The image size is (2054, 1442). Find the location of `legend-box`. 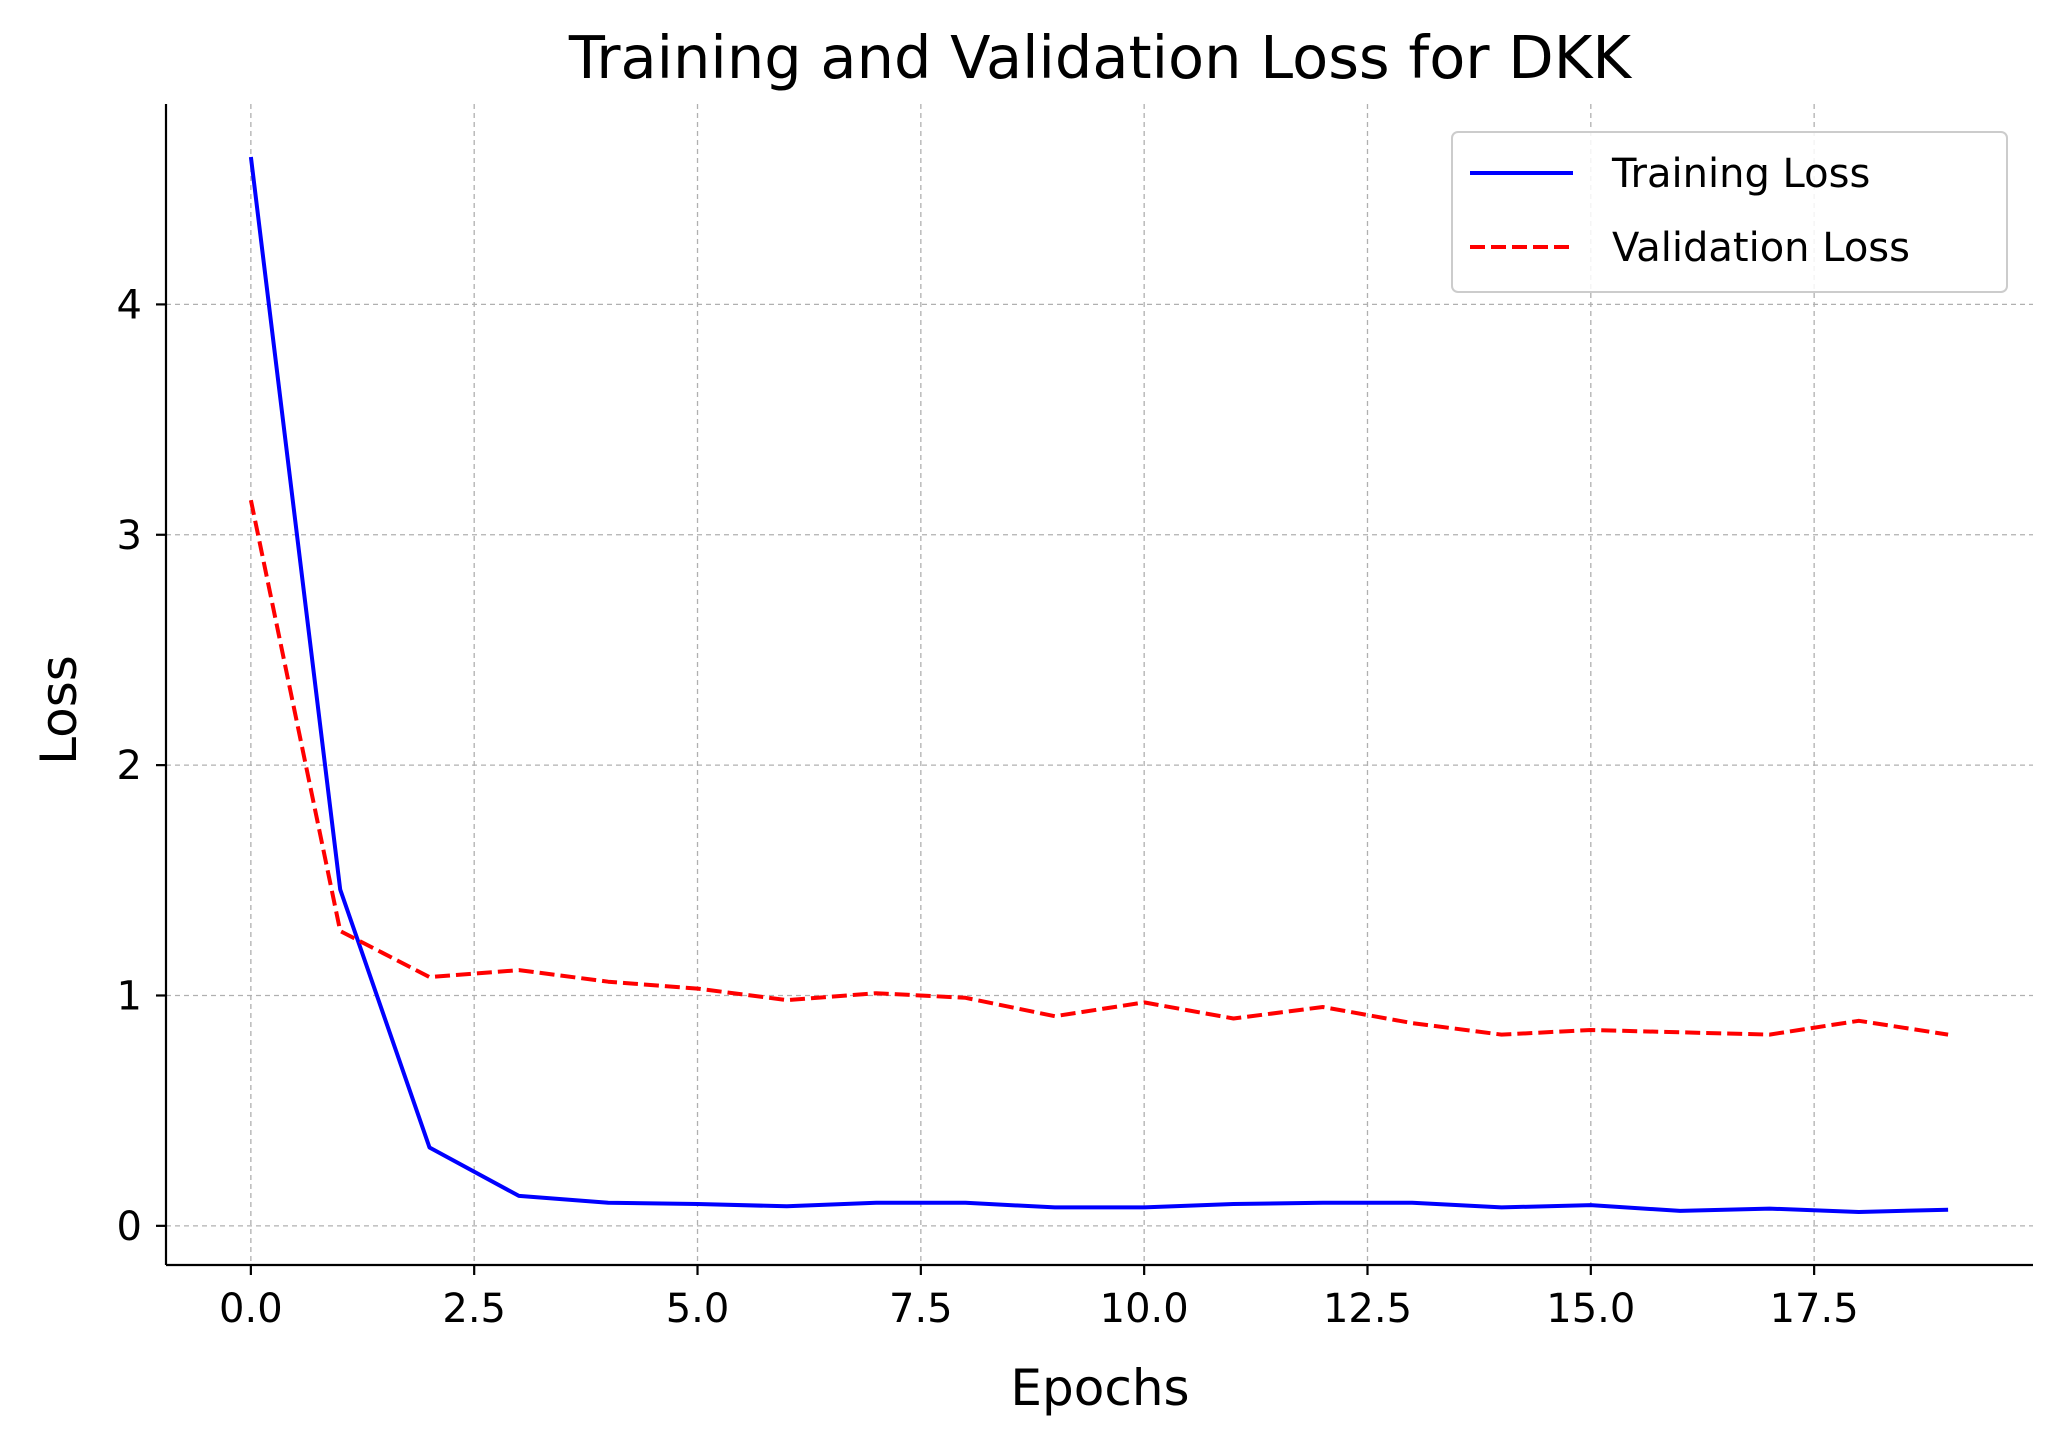

legend-box is located at coordinates (1729, 212).